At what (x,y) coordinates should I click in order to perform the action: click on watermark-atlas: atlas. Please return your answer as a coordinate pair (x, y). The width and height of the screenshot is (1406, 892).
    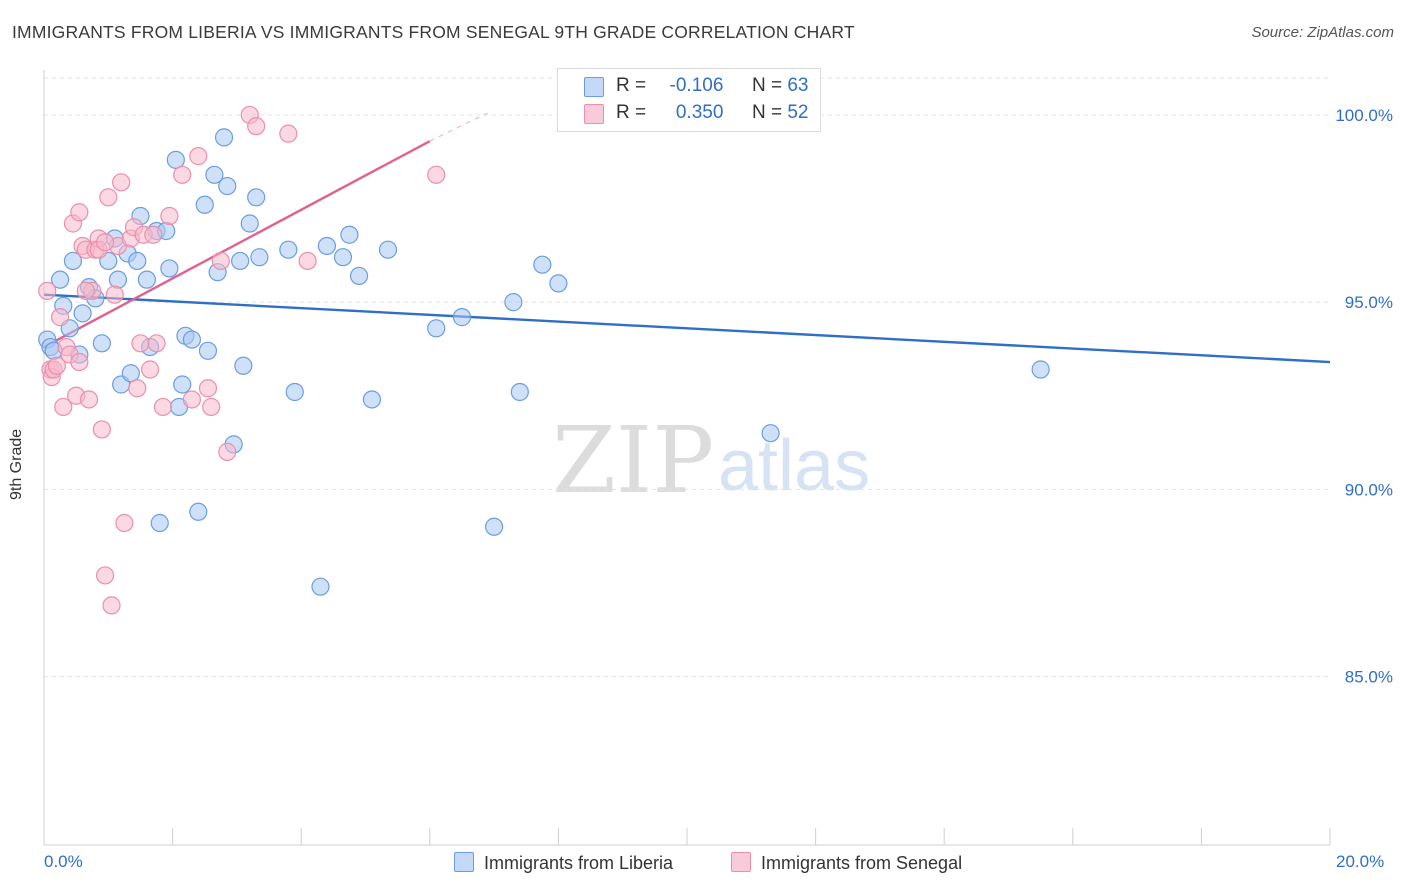
    Looking at the image, I should click on (794, 466).